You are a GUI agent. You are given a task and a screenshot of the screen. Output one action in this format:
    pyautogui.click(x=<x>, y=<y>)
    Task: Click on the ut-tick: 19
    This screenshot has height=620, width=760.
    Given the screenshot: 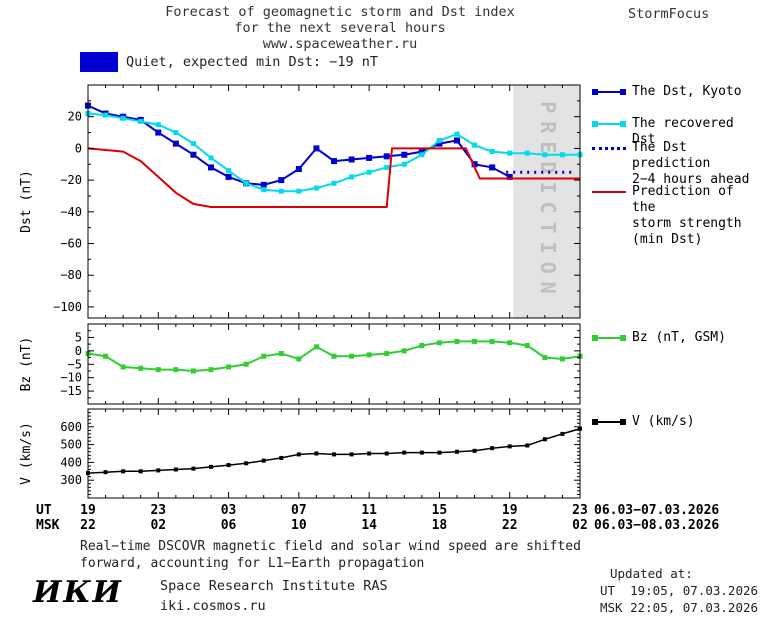 What is the action you would take?
    pyautogui.click(x=88, y=510)
    